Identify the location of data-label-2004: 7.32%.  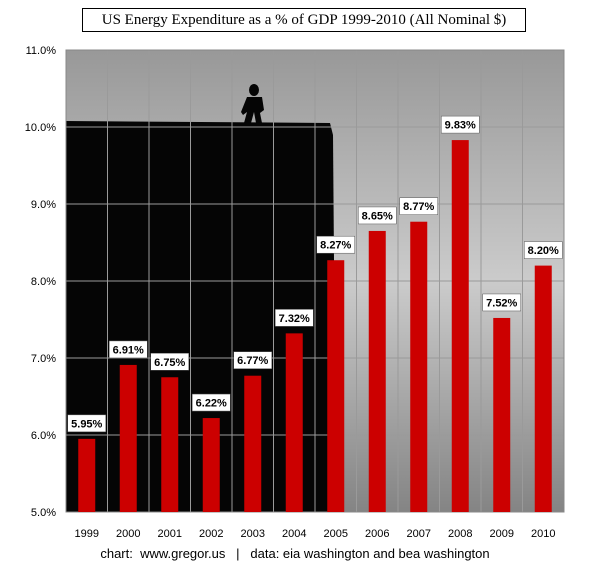
(294, 319).